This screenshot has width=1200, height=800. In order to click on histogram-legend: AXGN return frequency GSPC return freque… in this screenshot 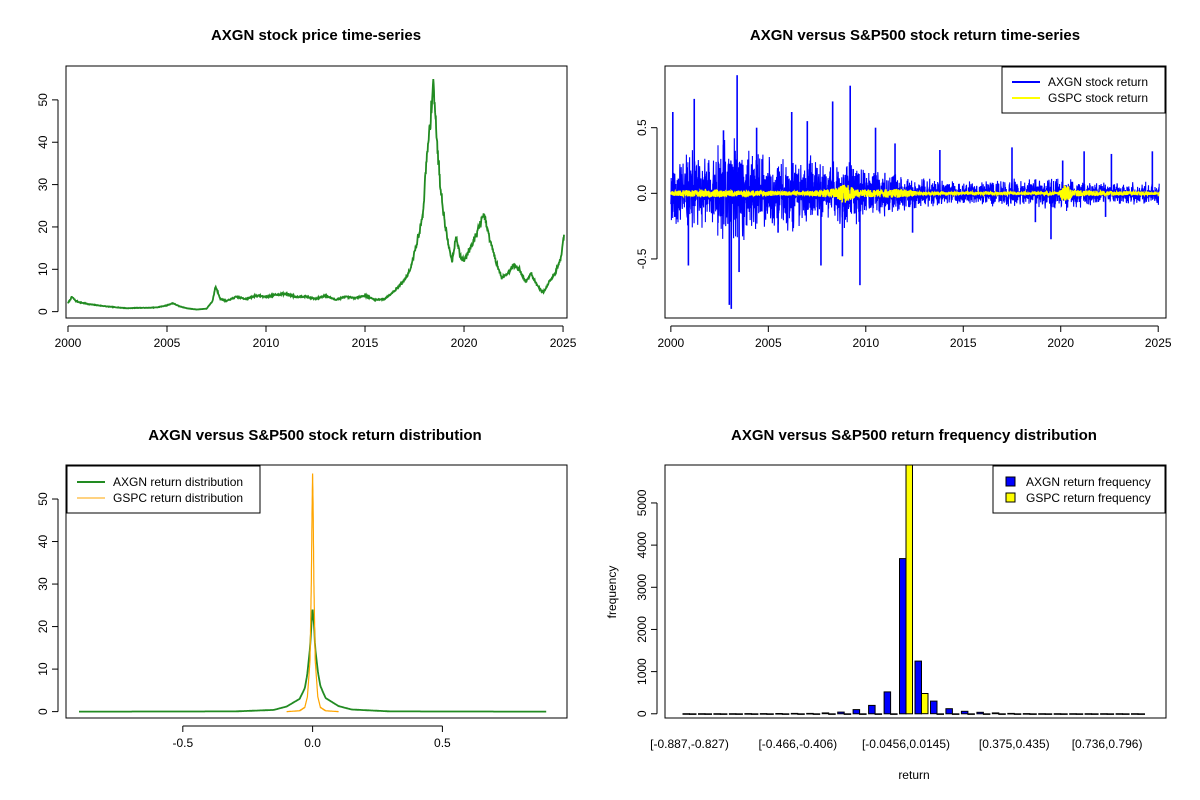, I will do `click(1079, 489)`.